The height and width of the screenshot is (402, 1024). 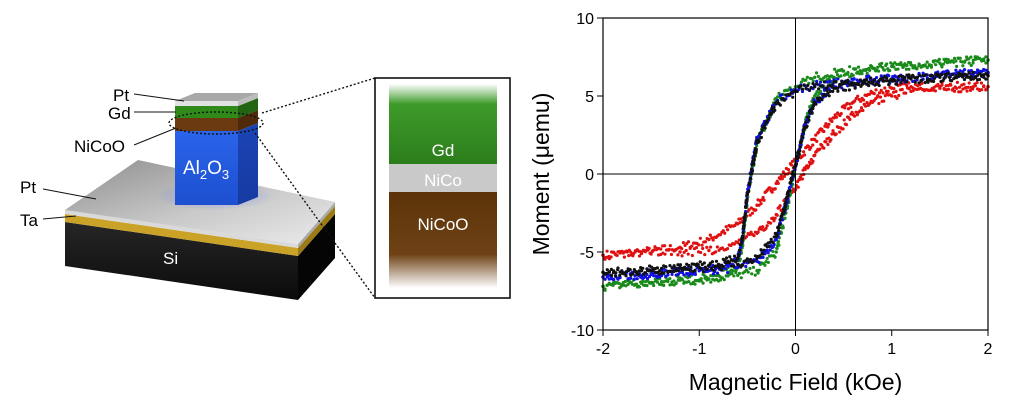 What do you see at coordinates (248, 108) in the screenshot?
I see `gd-layer-side` at bounding box center [248, 108].